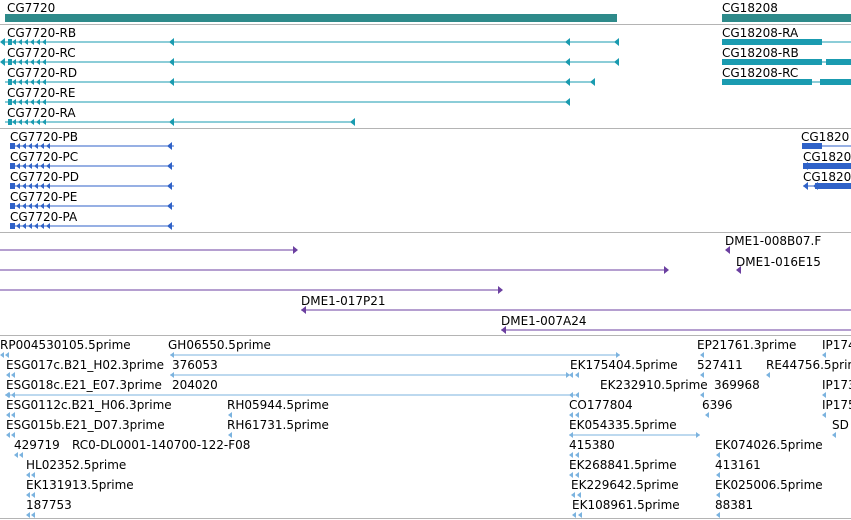 Image resolution: width=851 pixels, height=520 pixels. What do you see at coordinates (626, 505) in the screenshot?
I see `est-label: EK108961.5prime` at bounding box center [626, 505].